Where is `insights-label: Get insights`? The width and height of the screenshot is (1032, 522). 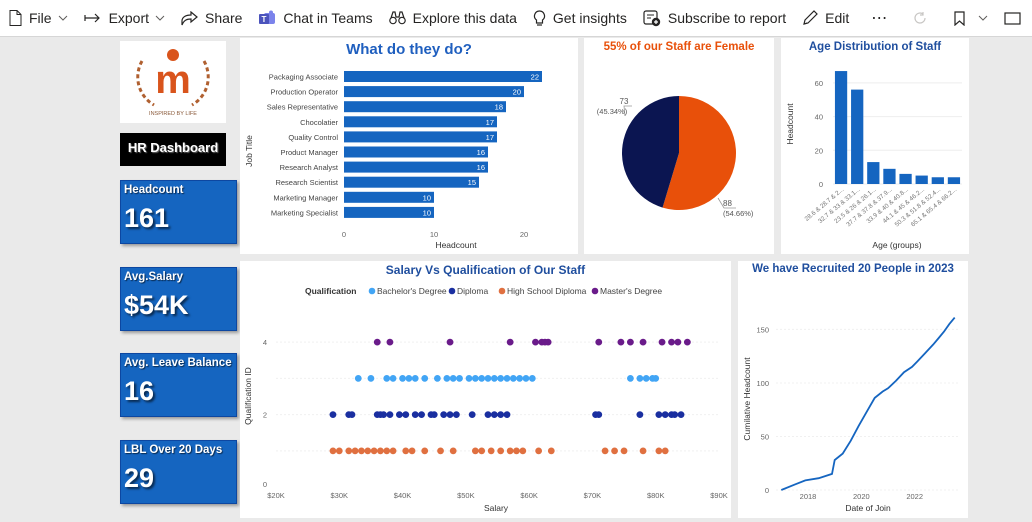 insights-label: Get insights is located at coordinates (589, 18).